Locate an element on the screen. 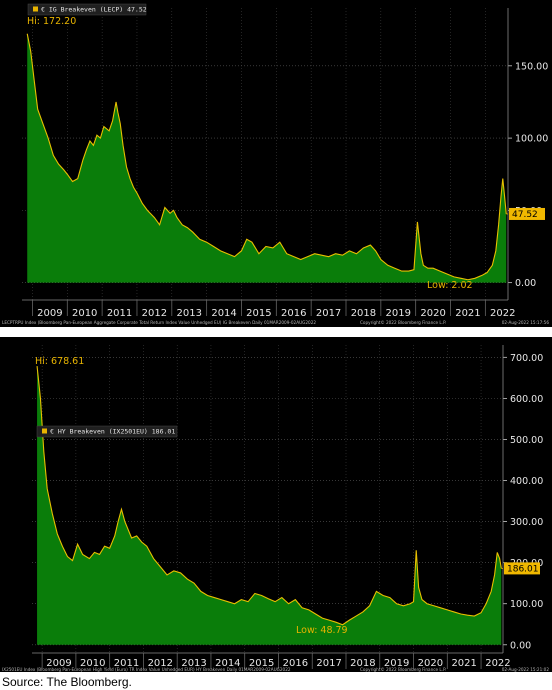  hy-footer-copyright: Copyright© 2022 Bloomberg Finance L.P. is located at coordinates (403, 669).